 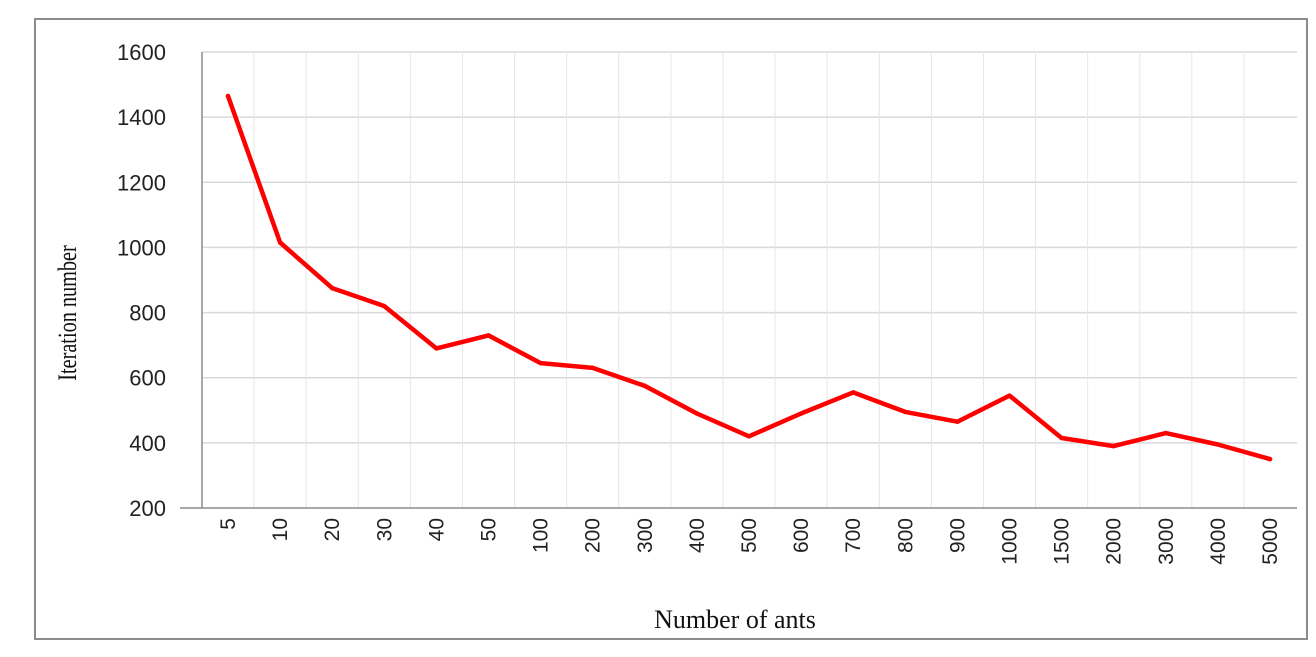 What do you see at coordinates (1062, 541) in the screenshot?
I see `x-tick-label: 1500` at bounding box center [1062, 541].